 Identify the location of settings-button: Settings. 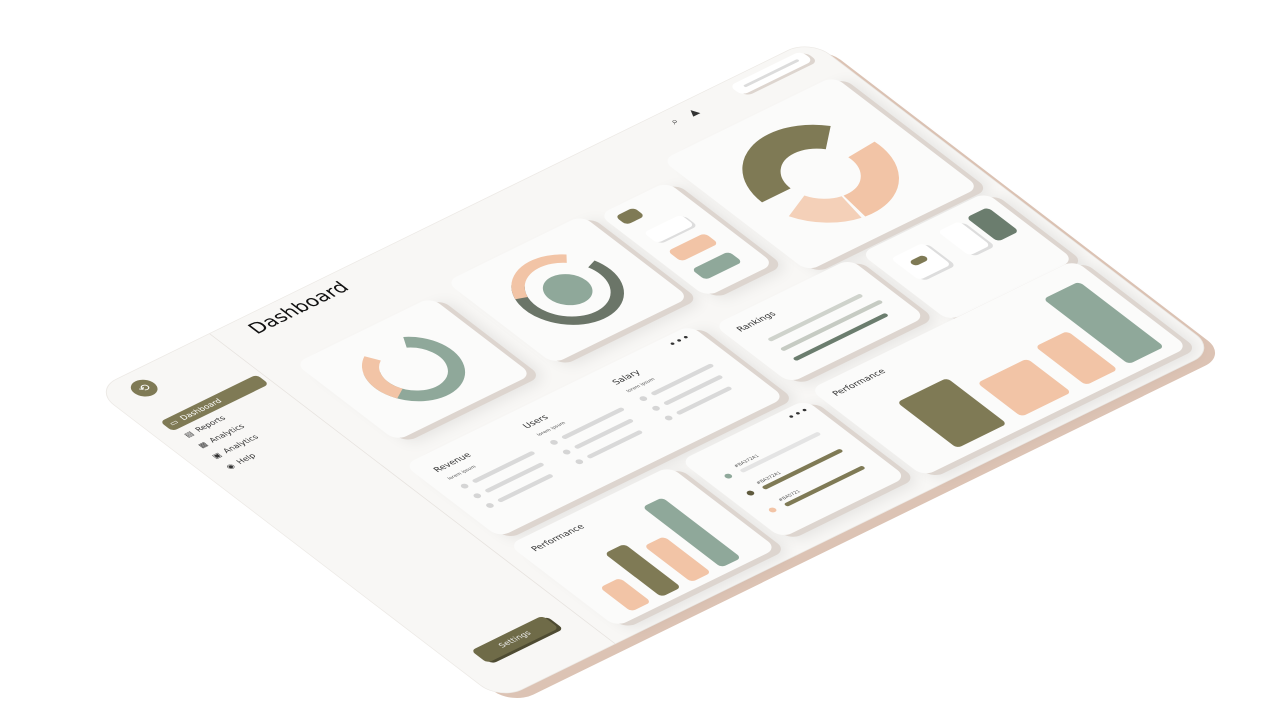
(514, 639).